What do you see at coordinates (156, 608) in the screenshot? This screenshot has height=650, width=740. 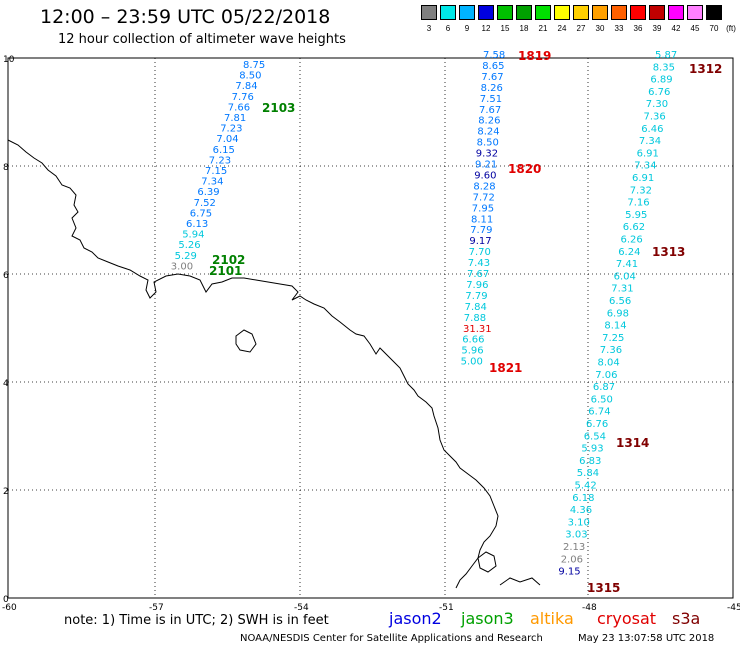 I see `lon-label: -57` at bounding box center [156, 608].